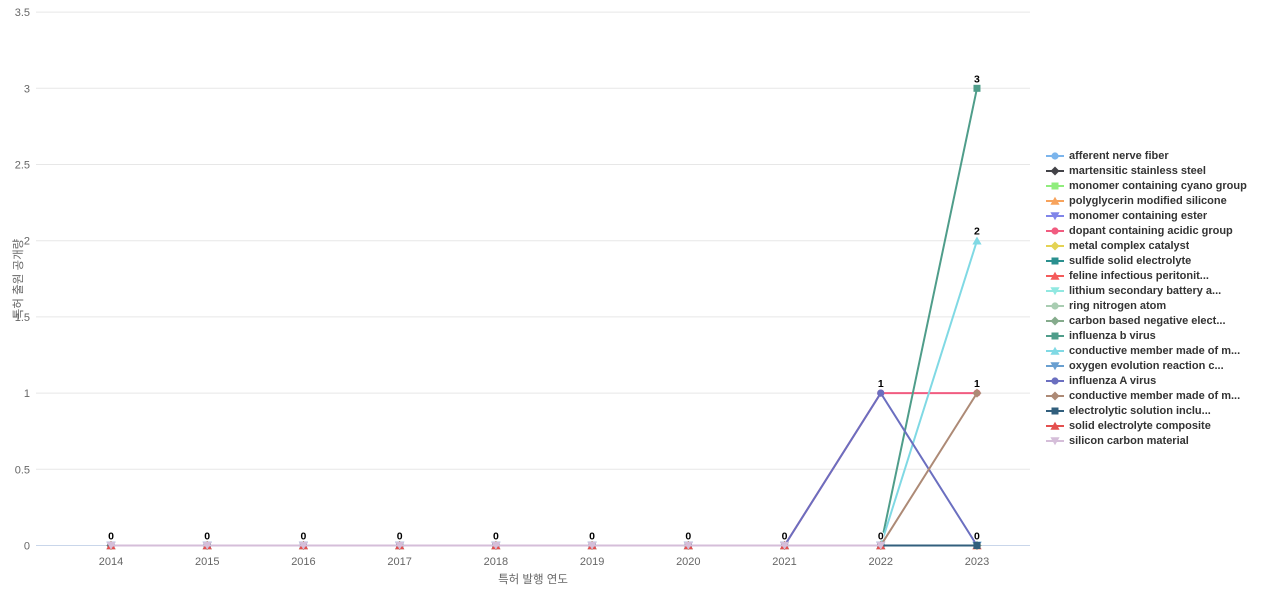  Describe the element at coordinates (592, 562) in the screenshot. I see `x-tick-label: 2019` at that location.